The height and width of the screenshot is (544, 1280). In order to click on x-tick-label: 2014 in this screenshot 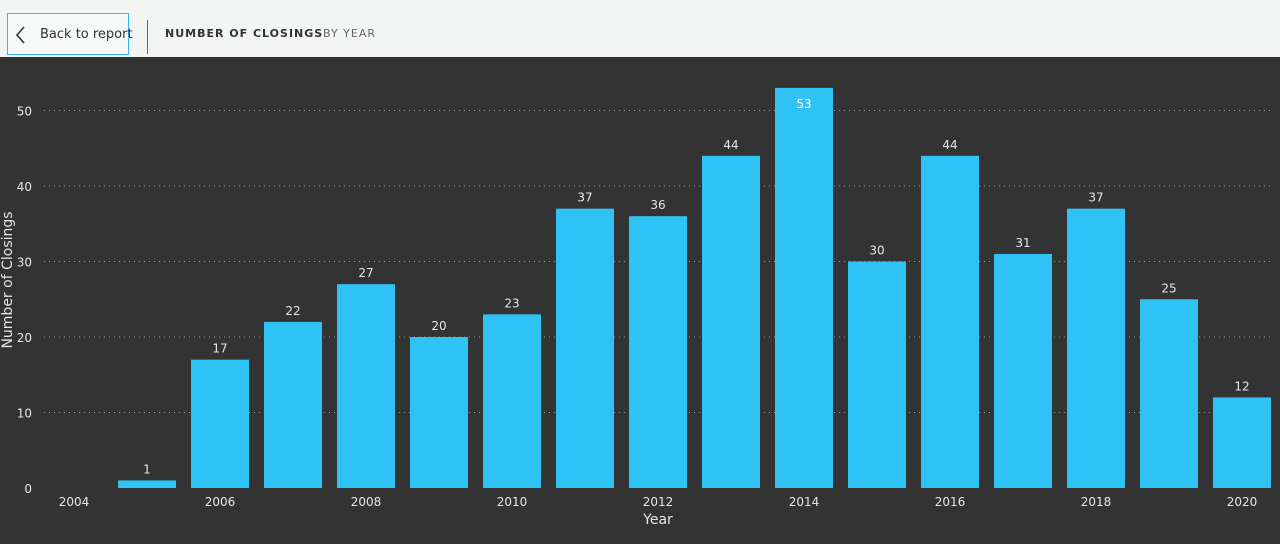, I will do `click(804, 502)`.